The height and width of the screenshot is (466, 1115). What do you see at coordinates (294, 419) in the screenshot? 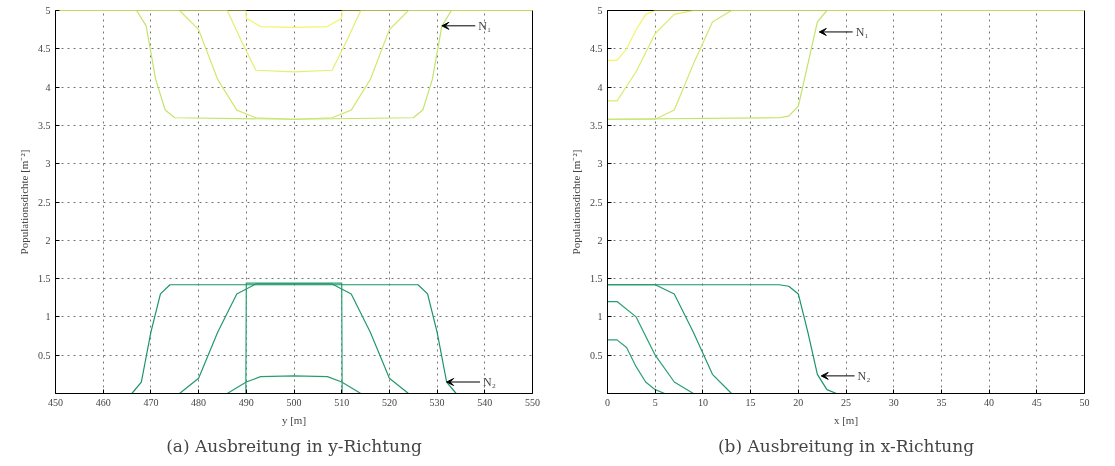
I see `x-axis-title: y [m]` at bounding box center [294, 419].